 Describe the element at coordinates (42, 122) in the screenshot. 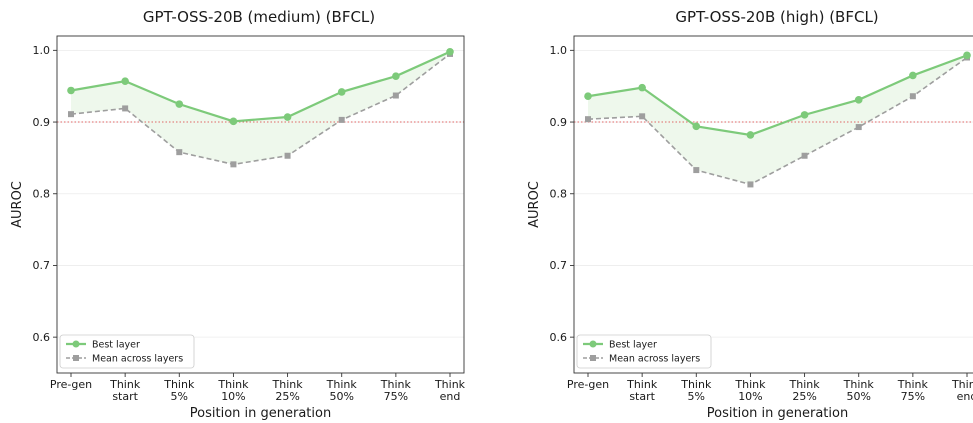

I see `y-tick-label: 0.9` at that location.